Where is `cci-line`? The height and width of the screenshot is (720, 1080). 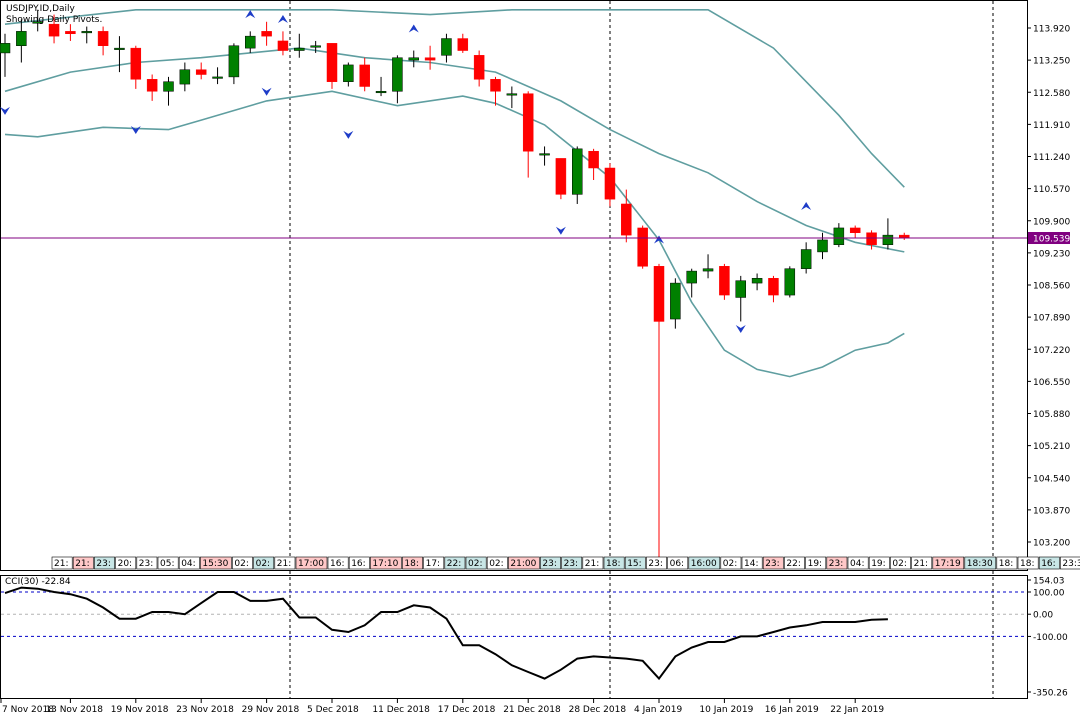
cci-line is located at coordinates (446, 633).